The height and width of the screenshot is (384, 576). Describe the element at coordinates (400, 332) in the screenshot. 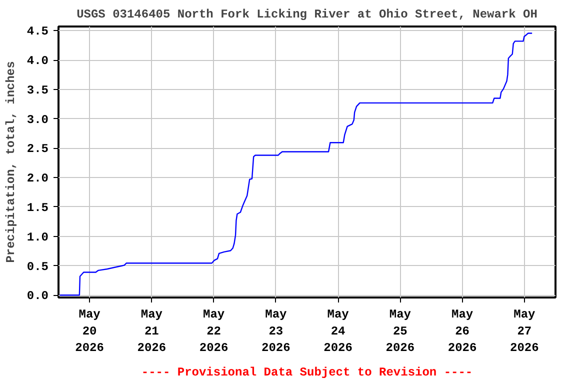

I see `x-tick-label: May 25 2026` at that location.